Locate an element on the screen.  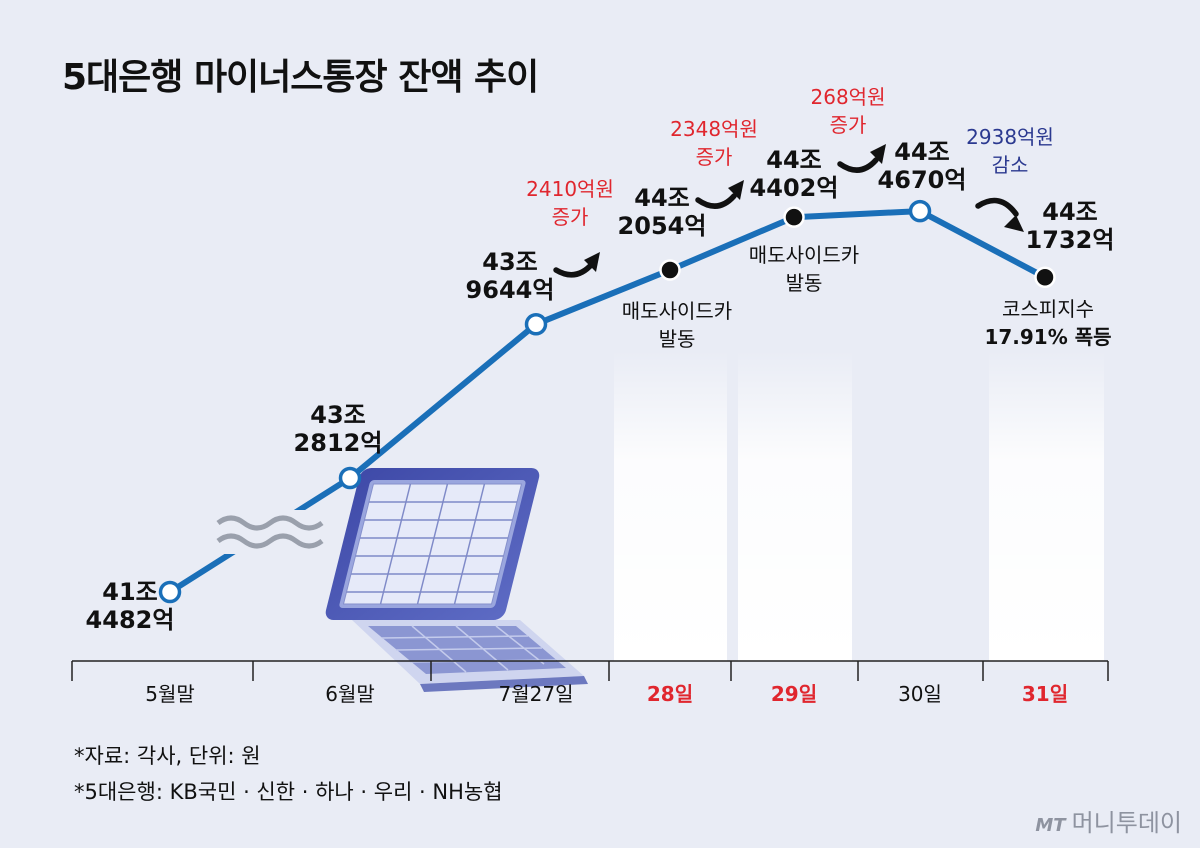
event-annotation: 코스피지수 17.91% 폭등 is located at coordinates (1047, 323).